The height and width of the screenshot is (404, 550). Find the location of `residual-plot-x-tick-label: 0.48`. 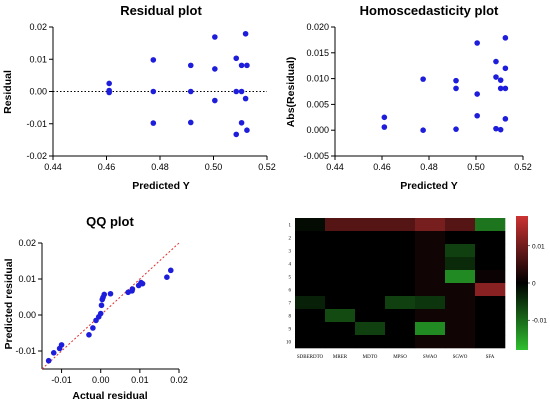

residual-plot-x-tick-label: 0.48 is located at coordinates (160, 167).